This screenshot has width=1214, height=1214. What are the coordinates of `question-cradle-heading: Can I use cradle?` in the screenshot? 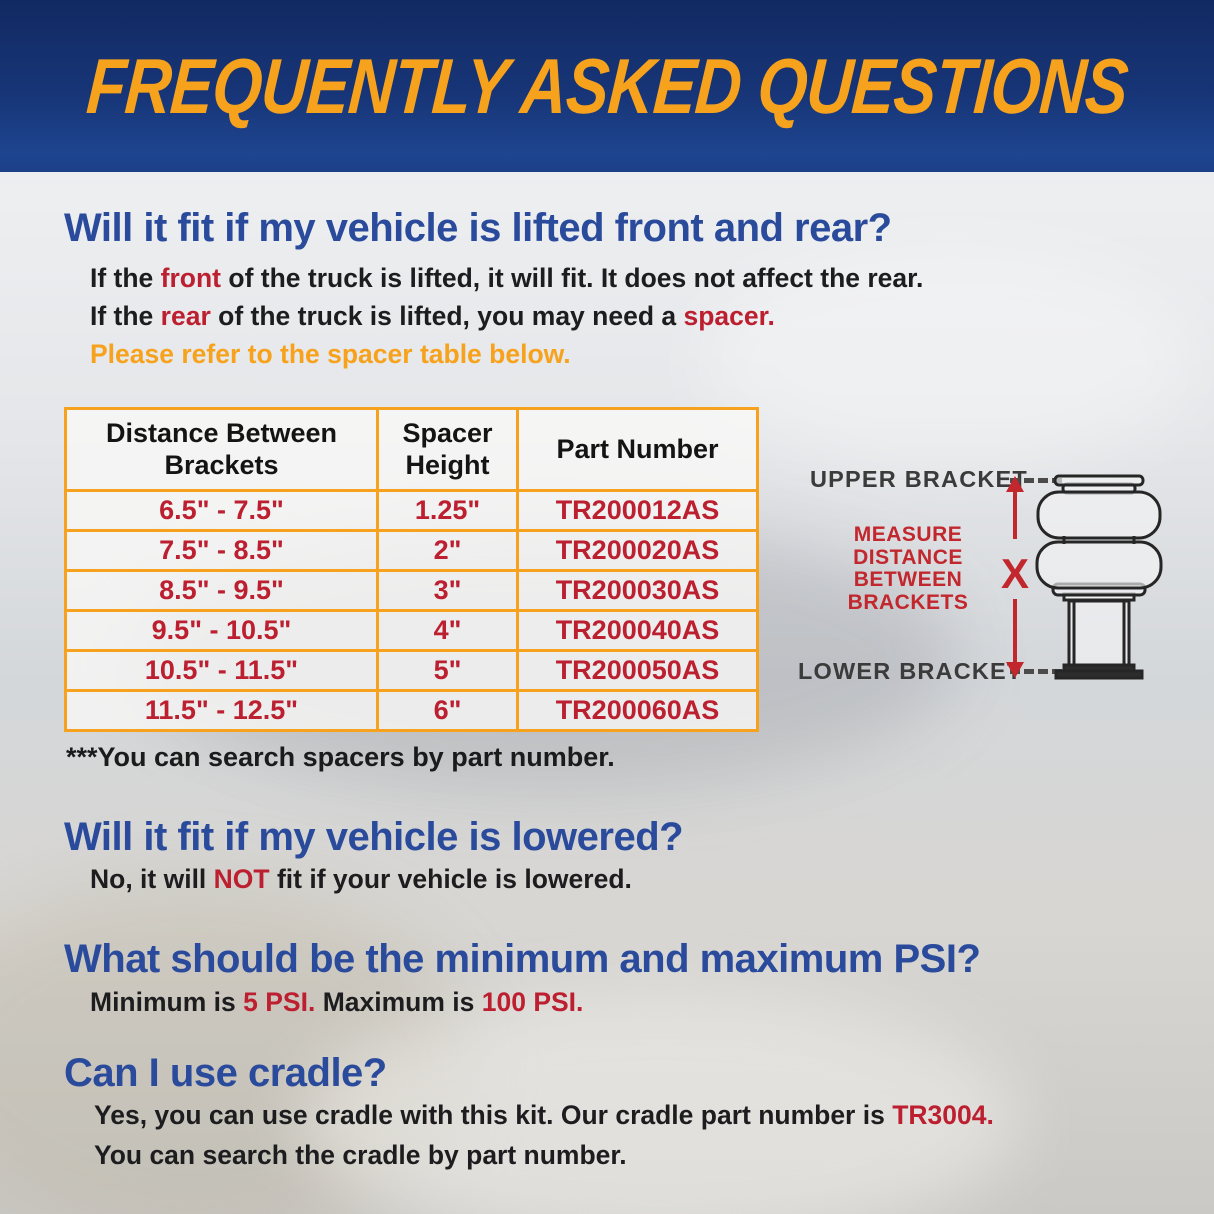 It's located at (225, 1073).